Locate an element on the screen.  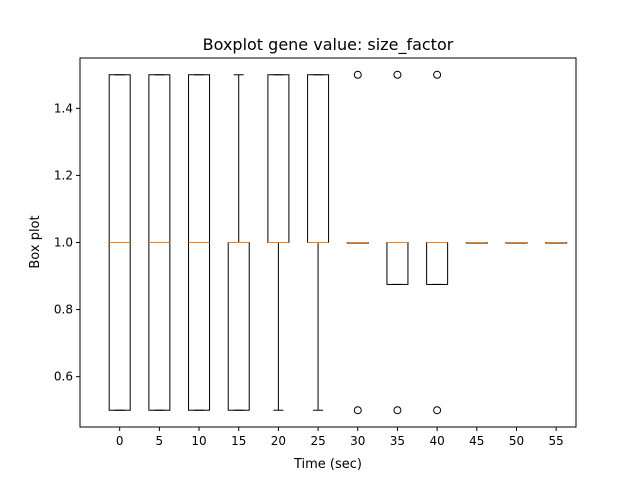
x-tick-label: 10 is located at coordinates (198, 441).